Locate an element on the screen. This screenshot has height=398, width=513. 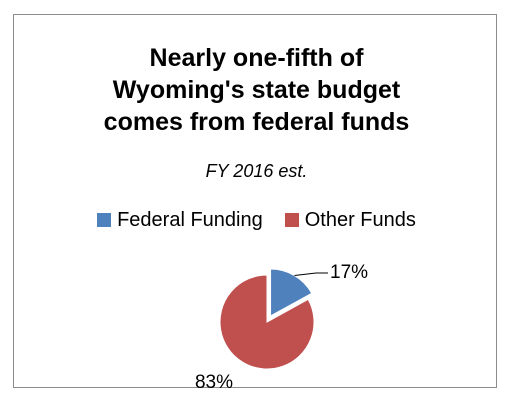
legend-item-other-funds: Other Funds is located at coordinates (350, 220).